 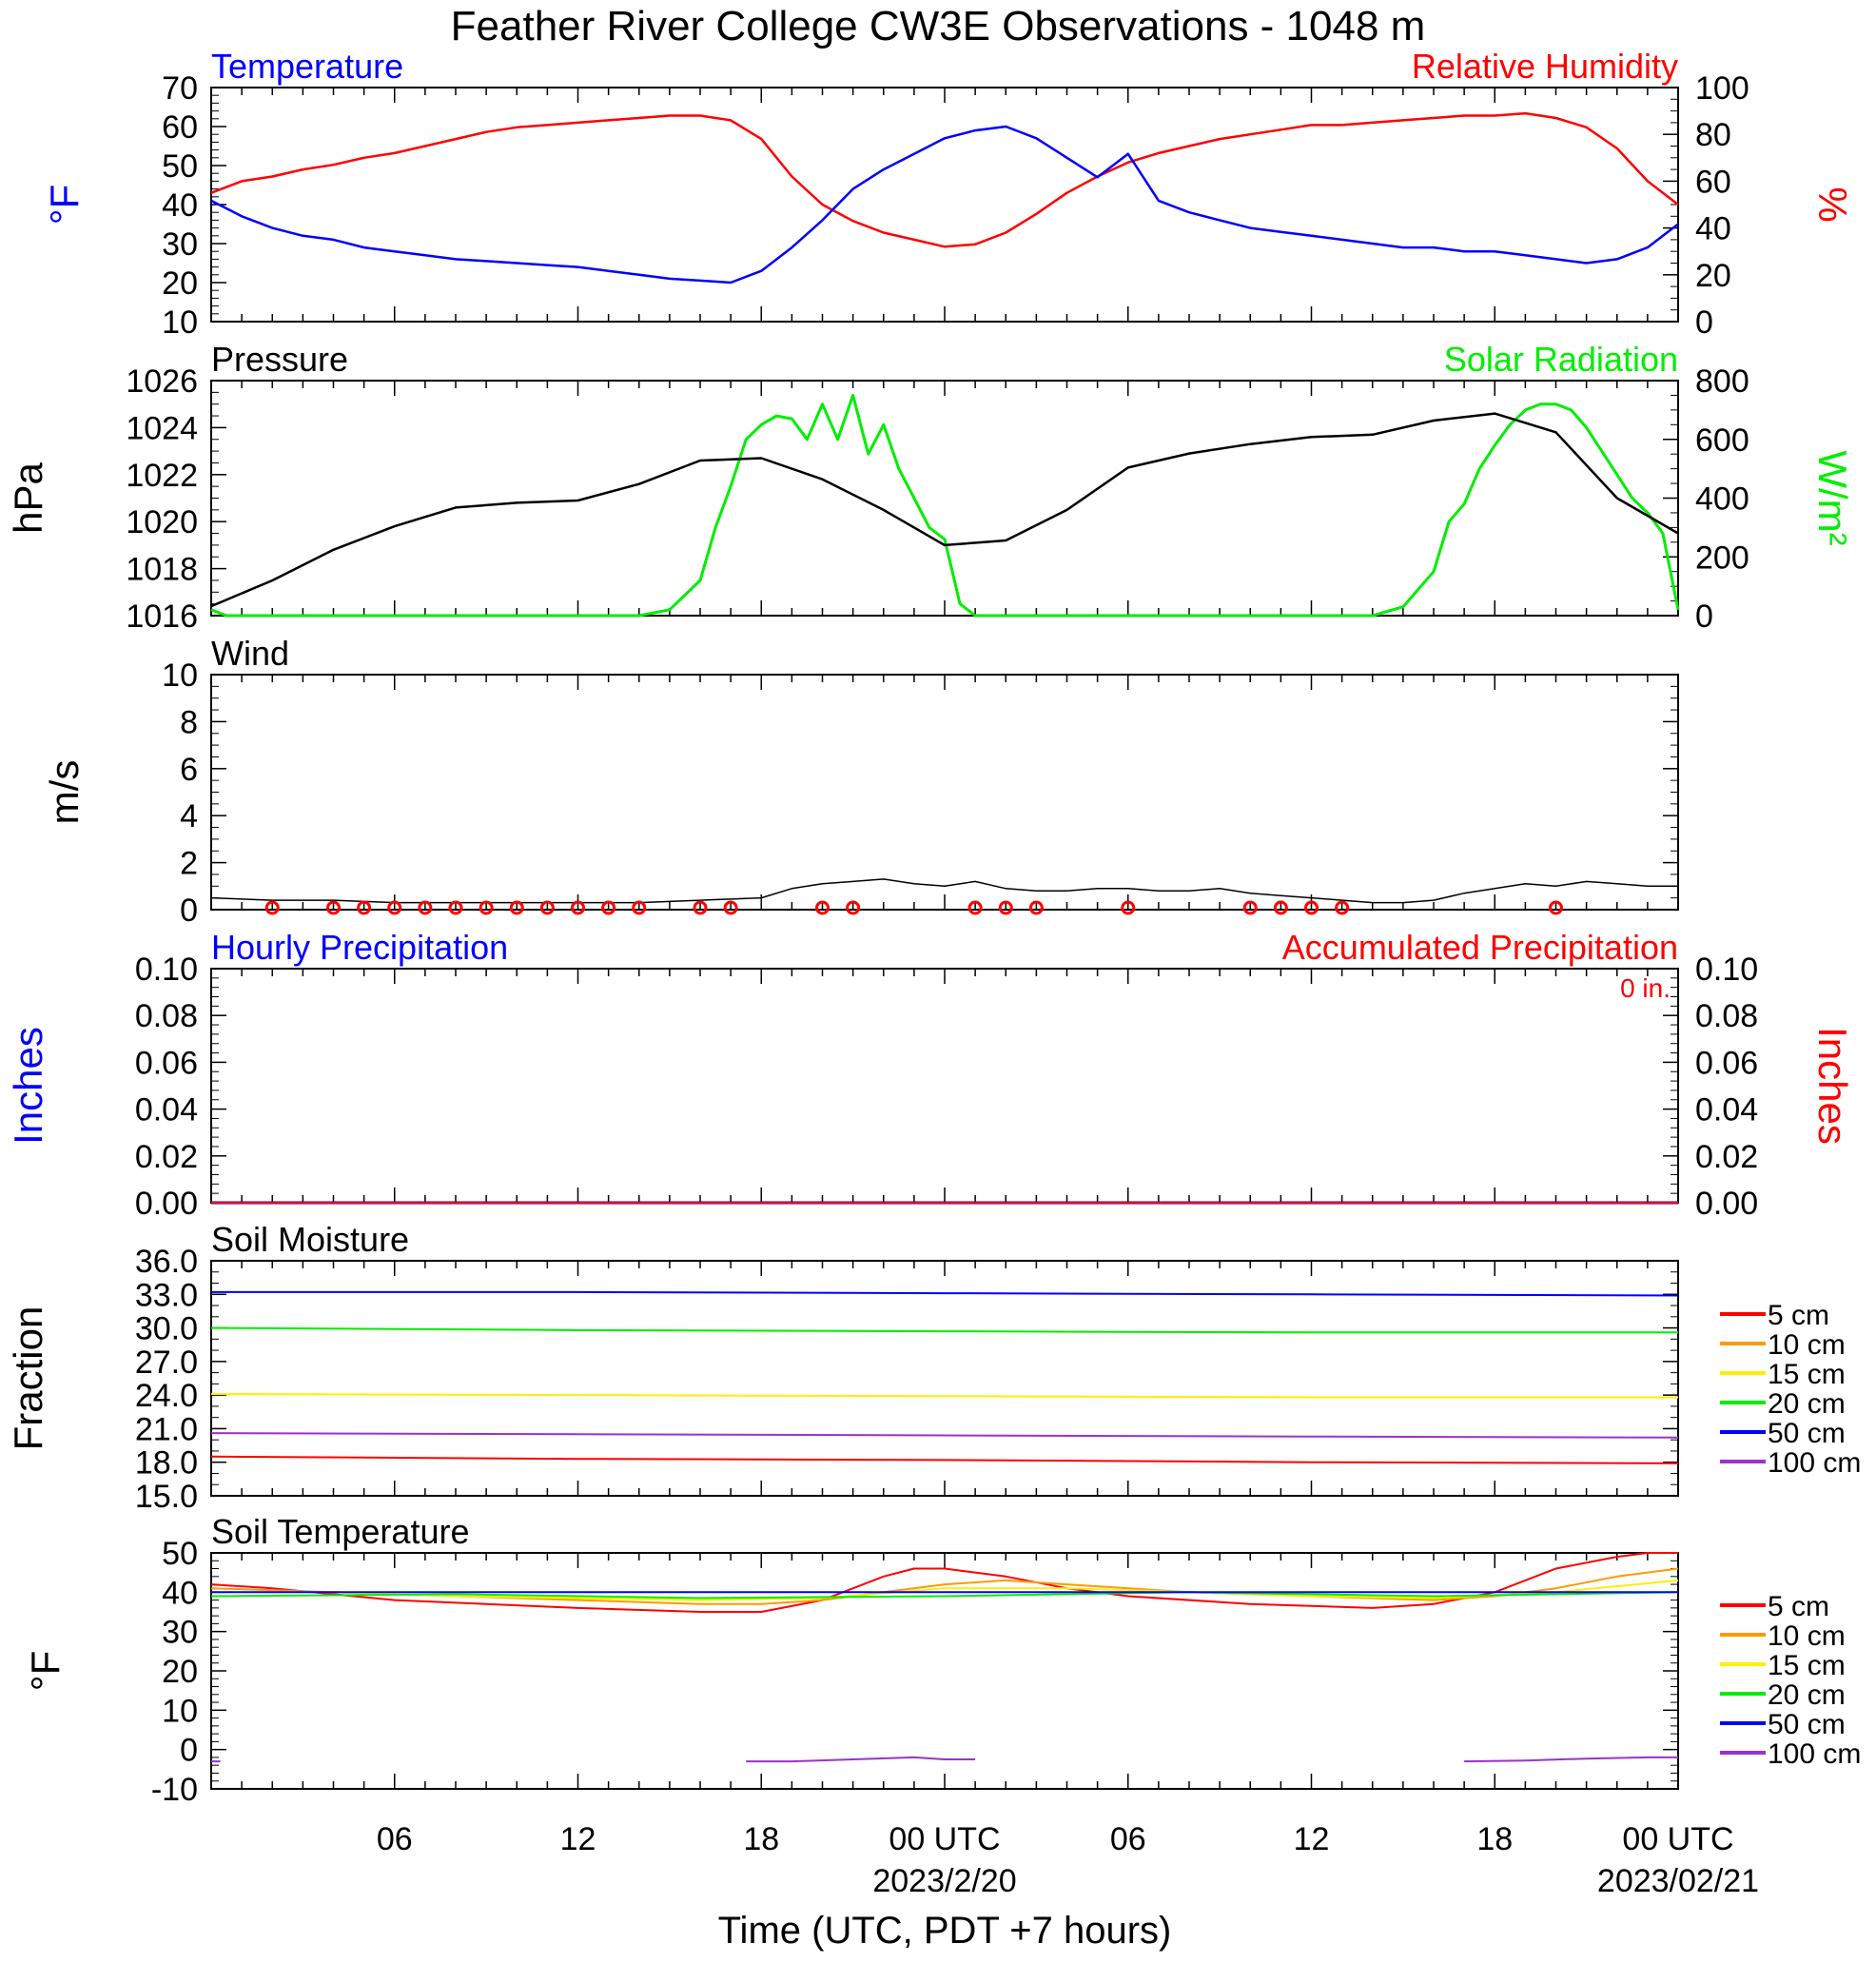 I want to click on y-tick-label: 100, so click(x=1722, y=88).